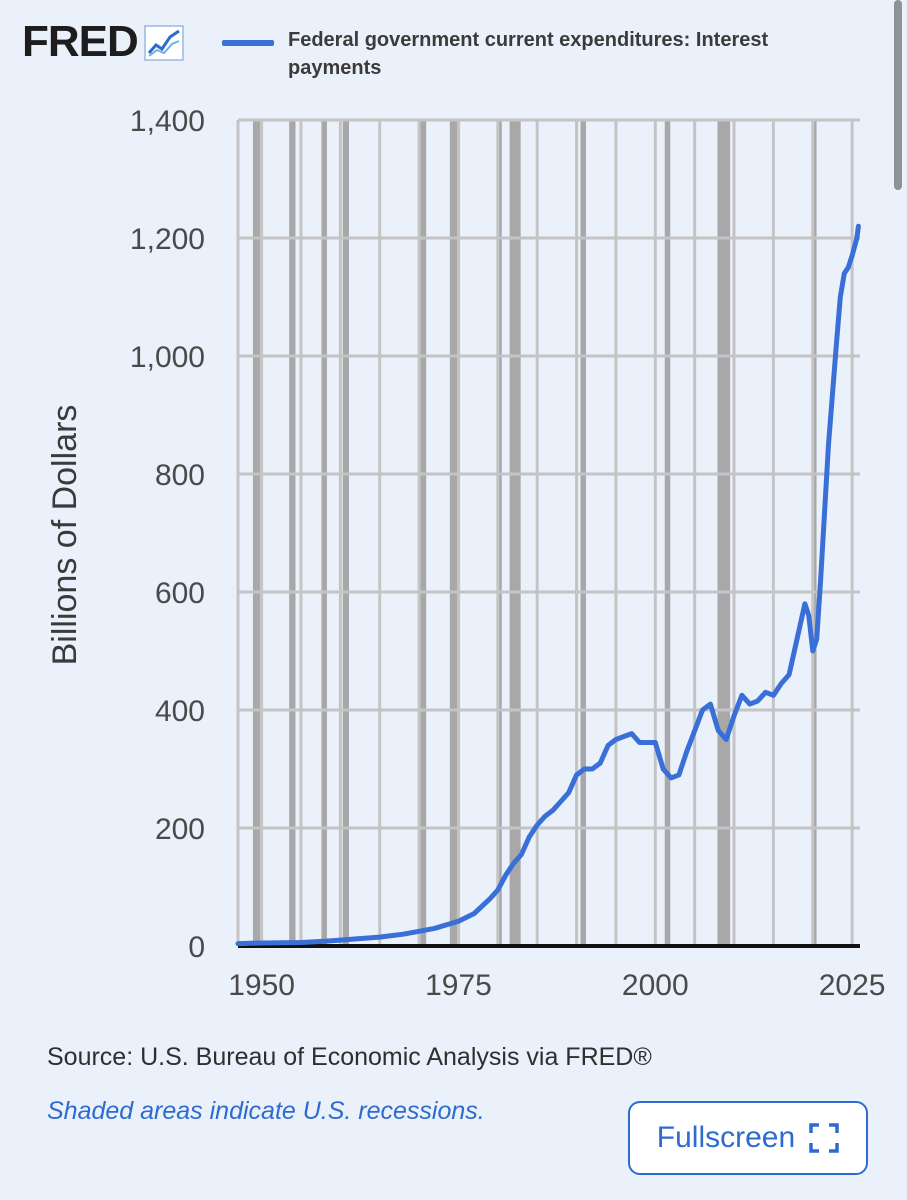 Image resolution: width=907 pixels, height=1200 pixels. I want to click on y-tick-label: 200, so click(180, 829).